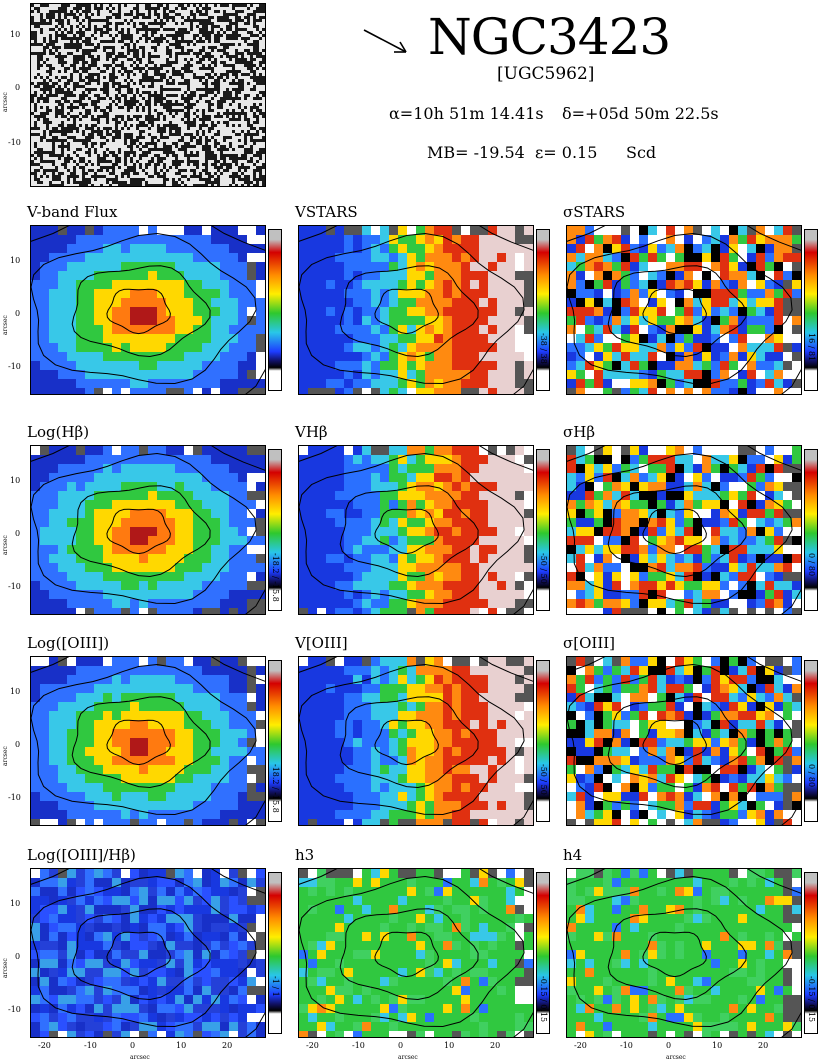 The width and height of the screenshot is (822, 1064). What do you see at coordinates (14, 142) in the screenshot?
I see `thumb-ytick-neg10: -10` at bounding box center [14, 142].